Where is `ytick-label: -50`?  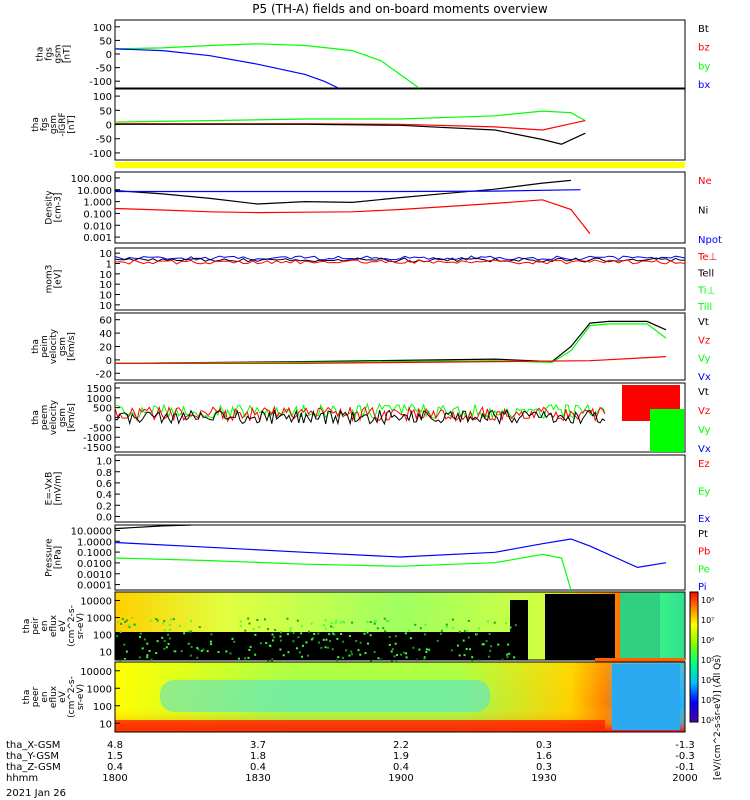 ytick-label: -50 is located at coordinates (104, 69).